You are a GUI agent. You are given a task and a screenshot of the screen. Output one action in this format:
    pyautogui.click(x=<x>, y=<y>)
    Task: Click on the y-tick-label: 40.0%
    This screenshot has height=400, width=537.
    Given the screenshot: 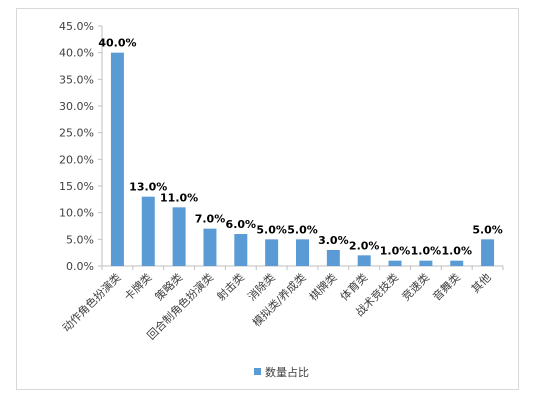 What is the action you would take?
    pyautogui.click(x=76, y=53)
    